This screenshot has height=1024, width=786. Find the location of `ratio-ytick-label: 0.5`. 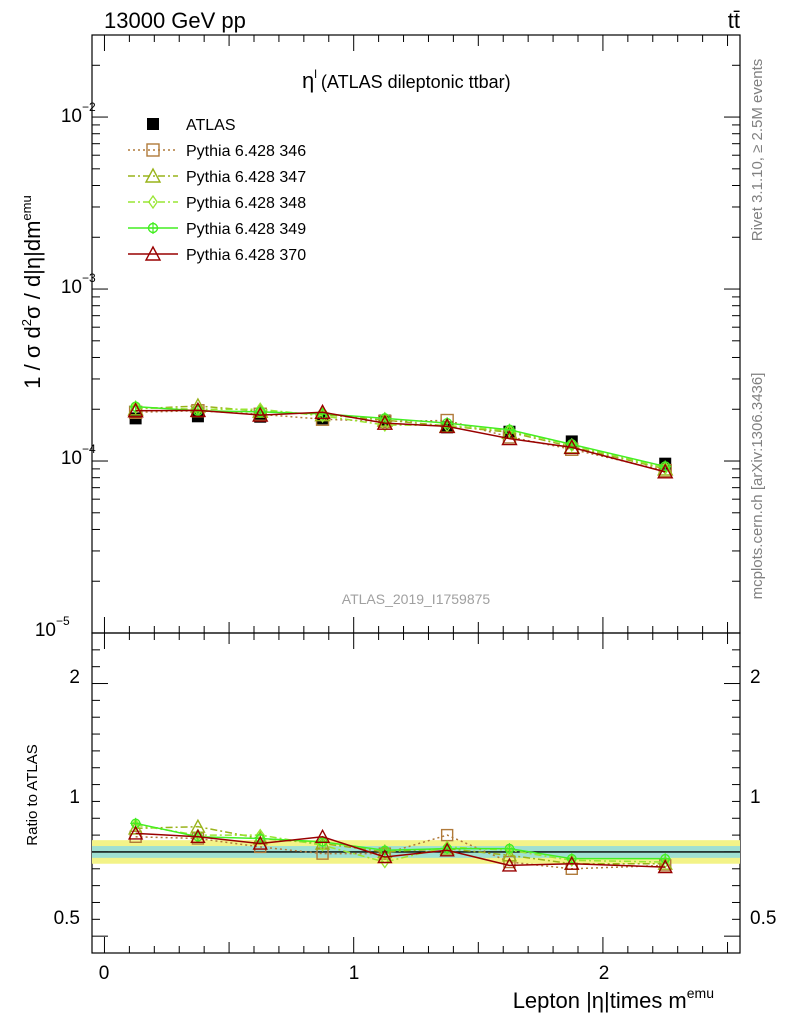

ratio-ytick-label: 0.5 is located at coordinates (67, 918).